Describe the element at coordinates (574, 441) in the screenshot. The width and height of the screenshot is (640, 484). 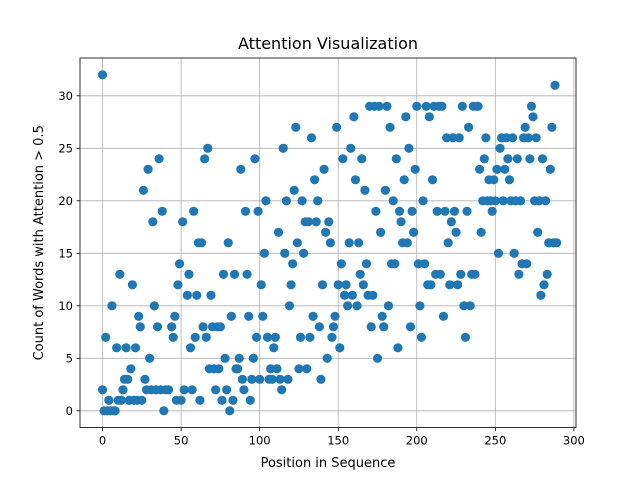
I see `x-tick-label: 300` at that location.